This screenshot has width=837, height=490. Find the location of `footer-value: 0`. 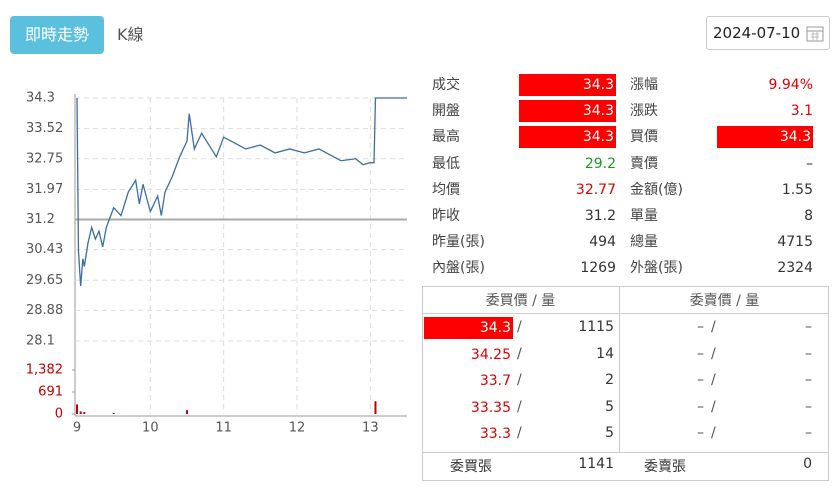

footer-value: 0 is located at coordinates (807, 464).